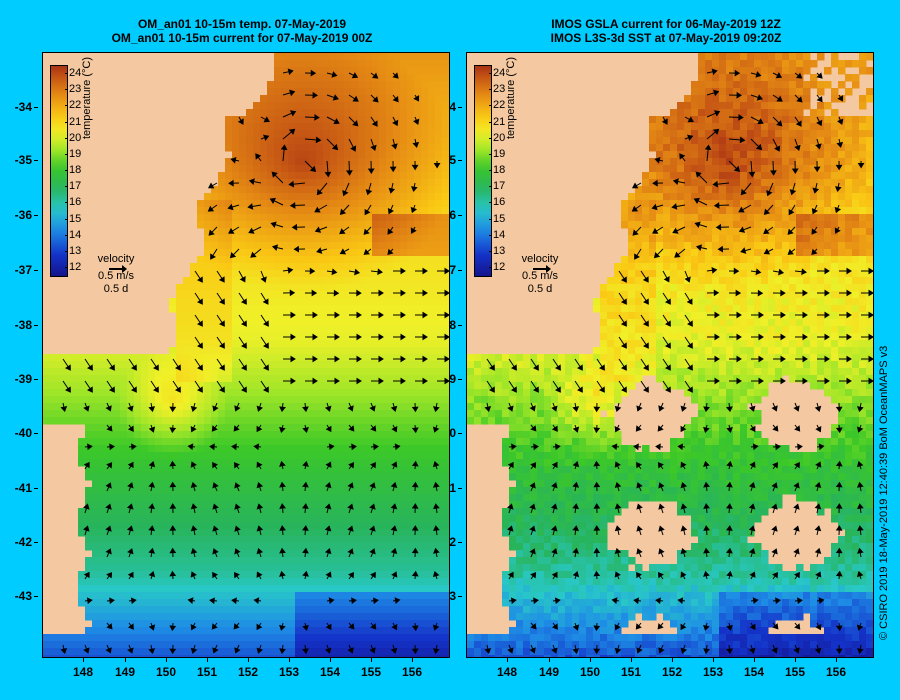 The height and width of the screenshot is (700, 900). What do you see at coordinates (73, 137) in the screenshot?
I see `colorbar-tick-label: 20` at bounding box center [73, 137].